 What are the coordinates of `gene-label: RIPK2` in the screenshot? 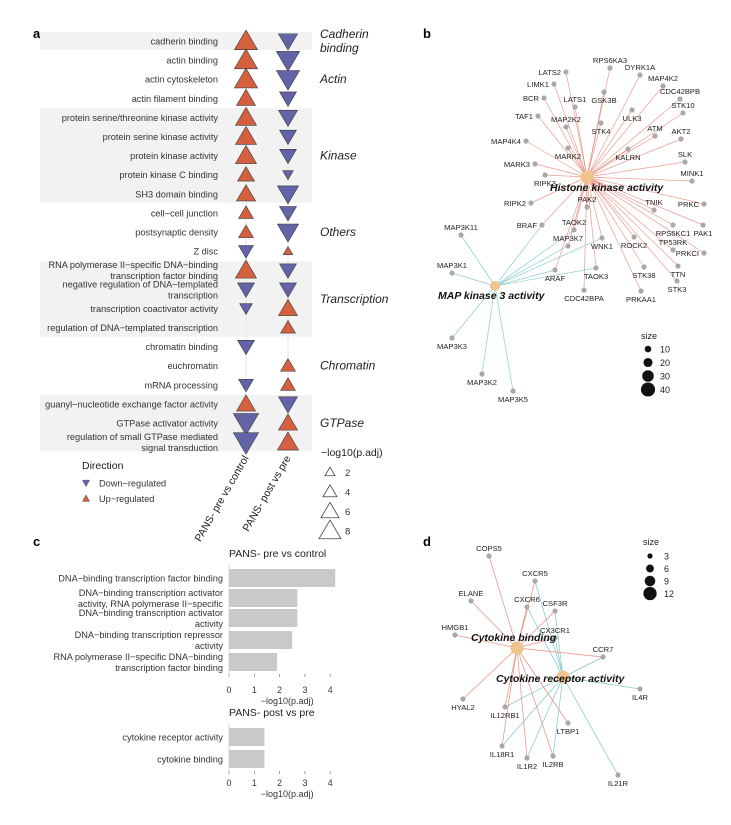 It's located at (515, 203).